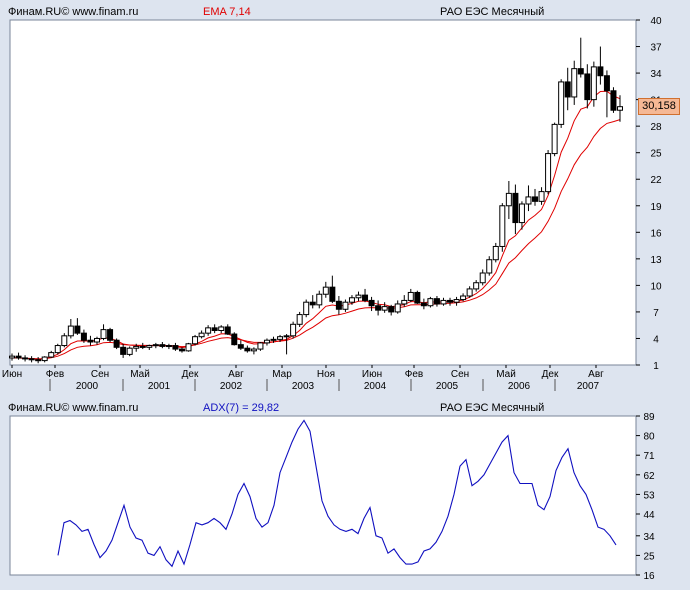 This screenshot has width=690, height=590. I want to click on site-label-2: www.finam.ru, so click(105, 408).